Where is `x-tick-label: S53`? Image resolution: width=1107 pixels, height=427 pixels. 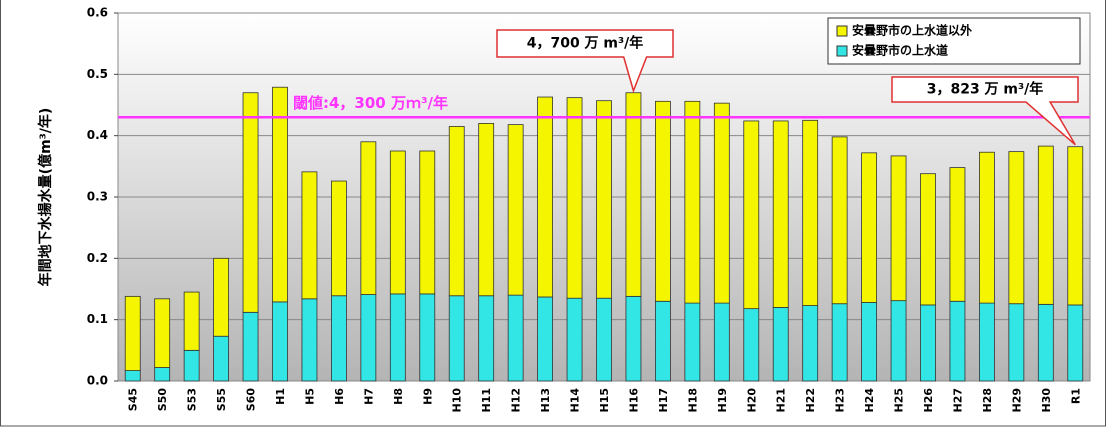
x-tick-label: S53 is located at coordinates (192, 399).